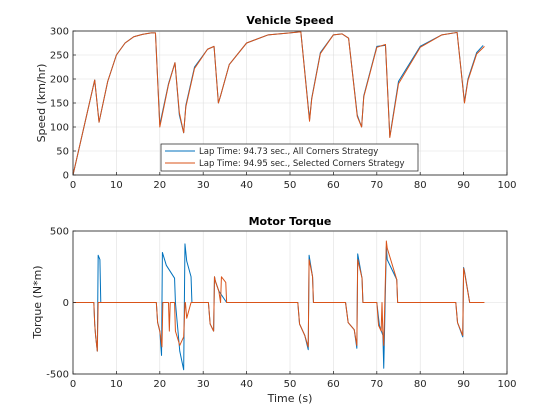  Describe the element at coordinates (290, 221) in the screenshot. I see `torque-title: Motor Torque` at that location.